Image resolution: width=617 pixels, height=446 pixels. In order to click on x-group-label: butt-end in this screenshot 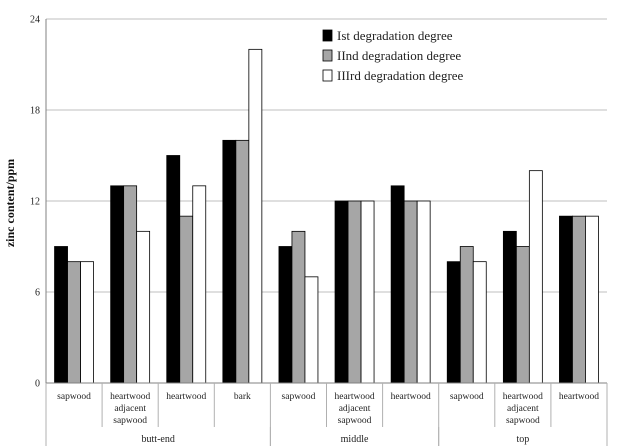, I will do `click(158, 439)`.